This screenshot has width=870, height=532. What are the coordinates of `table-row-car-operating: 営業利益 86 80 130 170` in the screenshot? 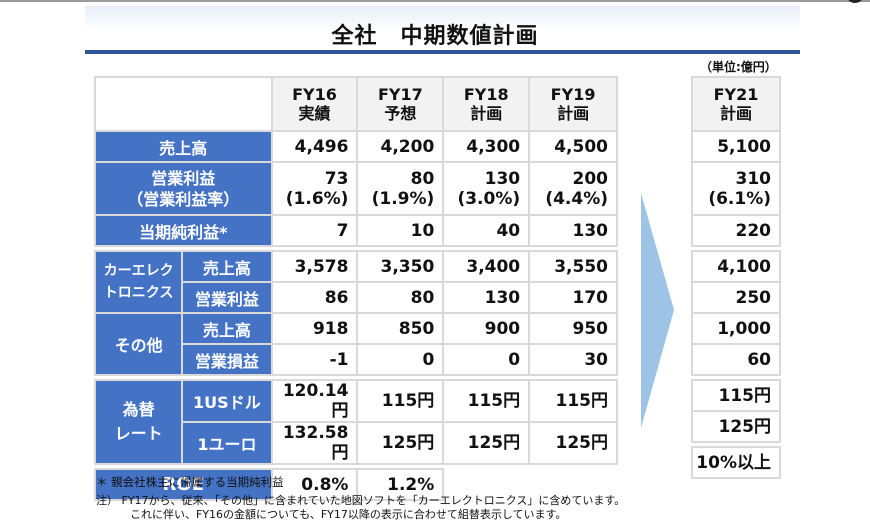 It's located at (356, 297).